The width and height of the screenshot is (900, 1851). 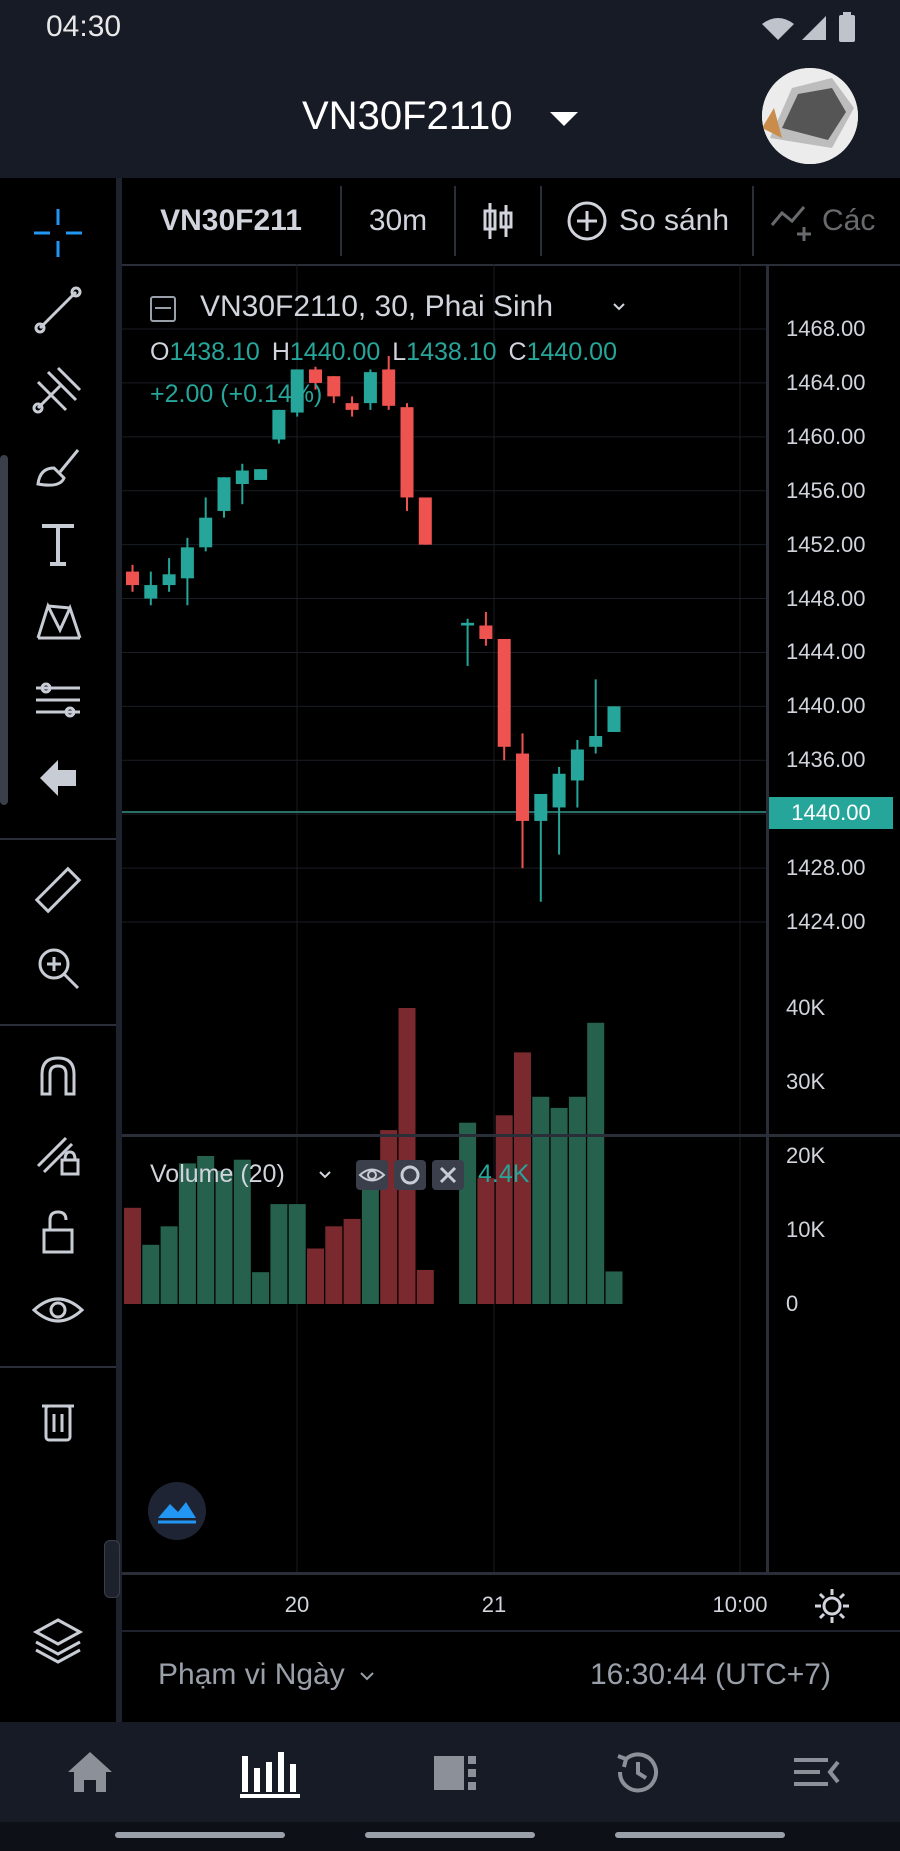 What do you see at coordinates (448, 1175) in the screenshot?
I see `close-icon` at bounding box center [448, 1175].